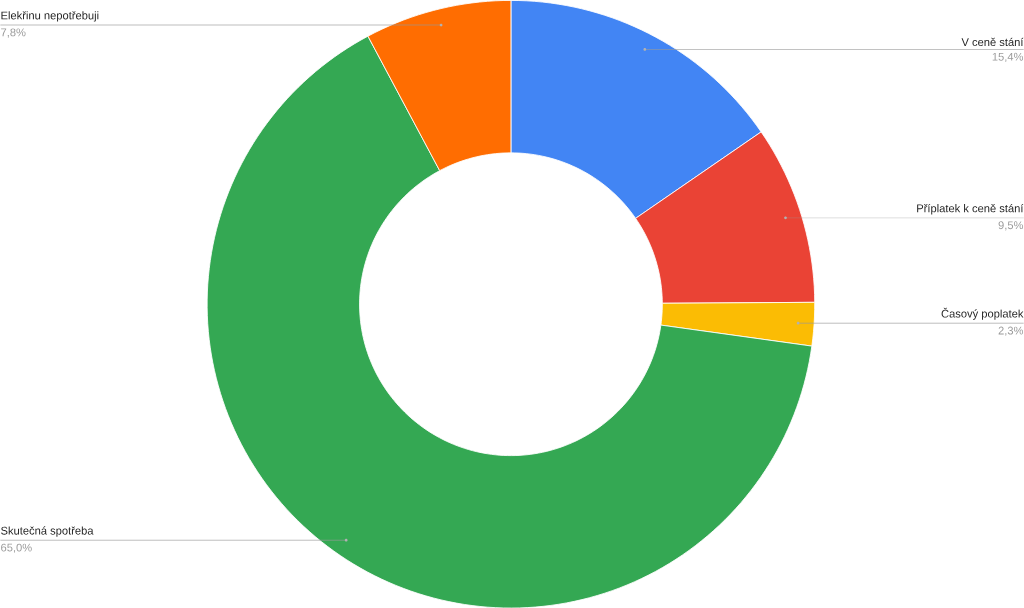 The width and height of the screenshot is (1024, 608). Describe the element at coordinates (50, 16) in the screenshot. I see `slice-label: Elekřinu nepotřebuji` at that location.